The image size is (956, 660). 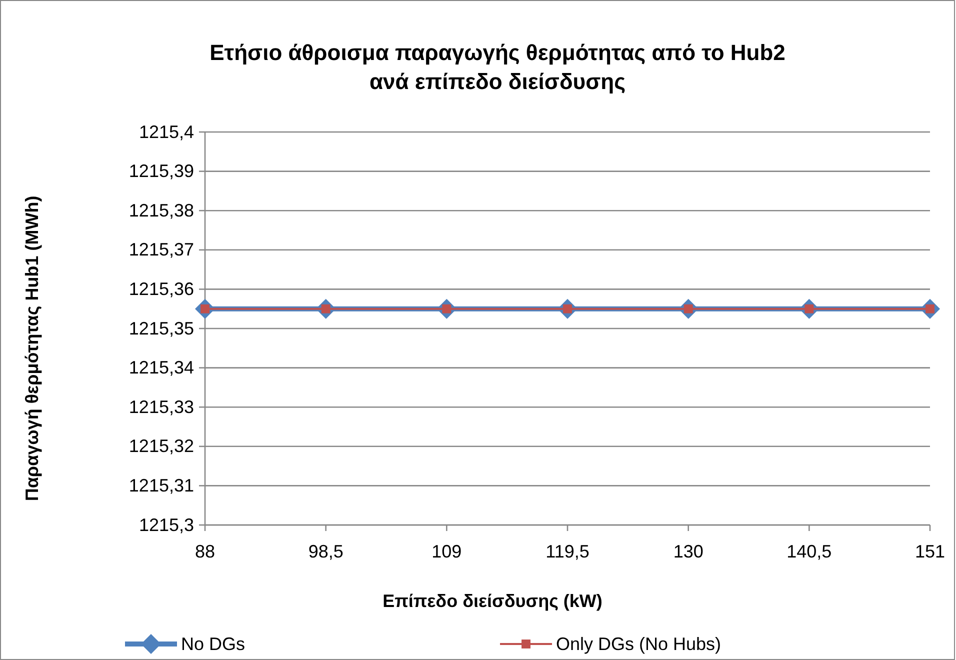 What do you see at coordinates (205, 551) in the screenshot?
I see `x-tick-label: 88` at bounding box center [205, 551].